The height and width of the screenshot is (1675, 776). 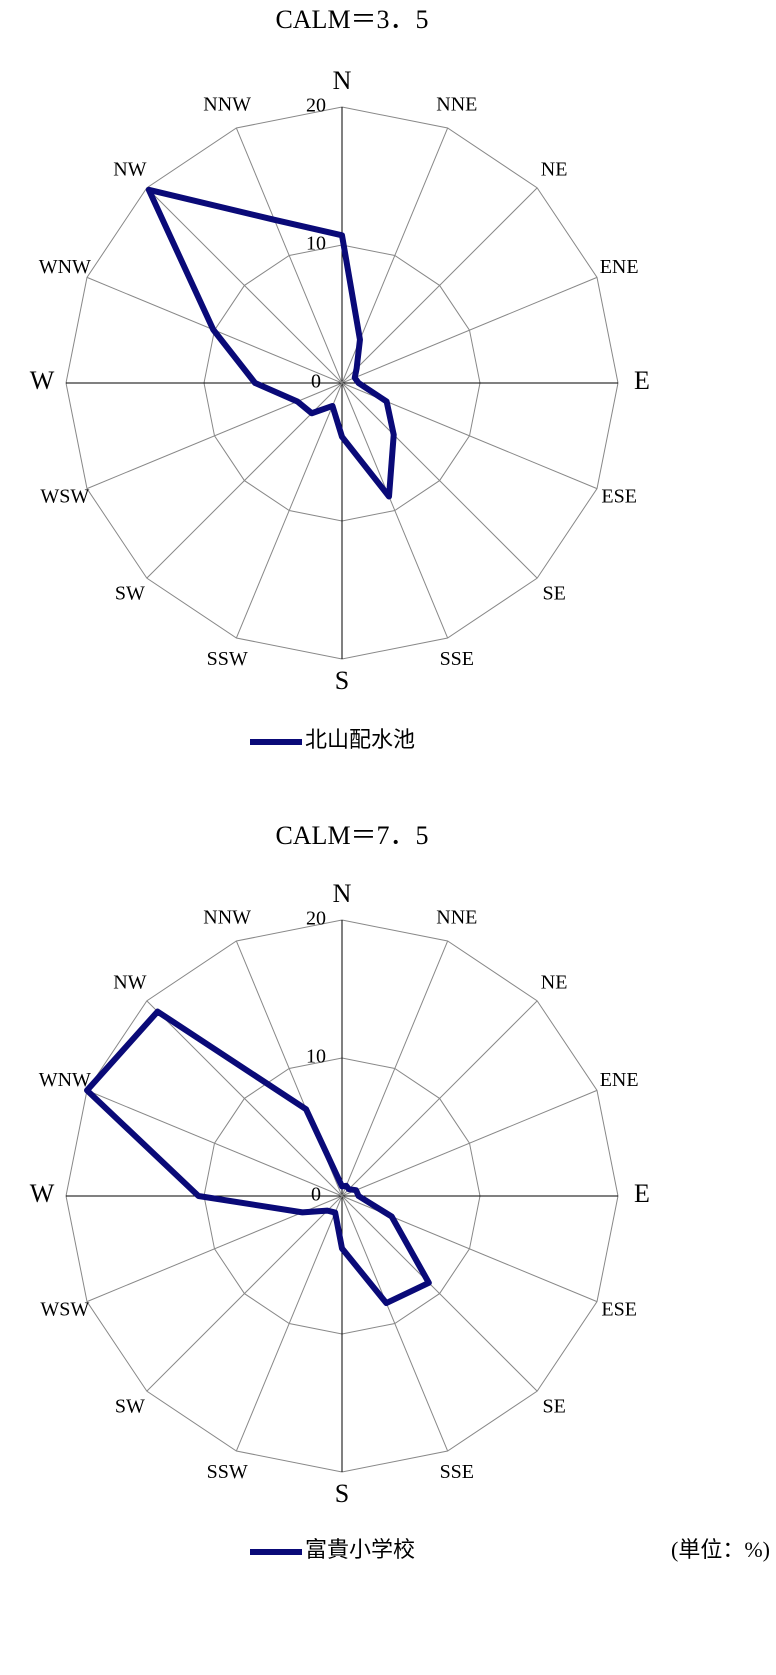 I want to click on chart-title: CALM＝7．5, so click(x=351, y=835).